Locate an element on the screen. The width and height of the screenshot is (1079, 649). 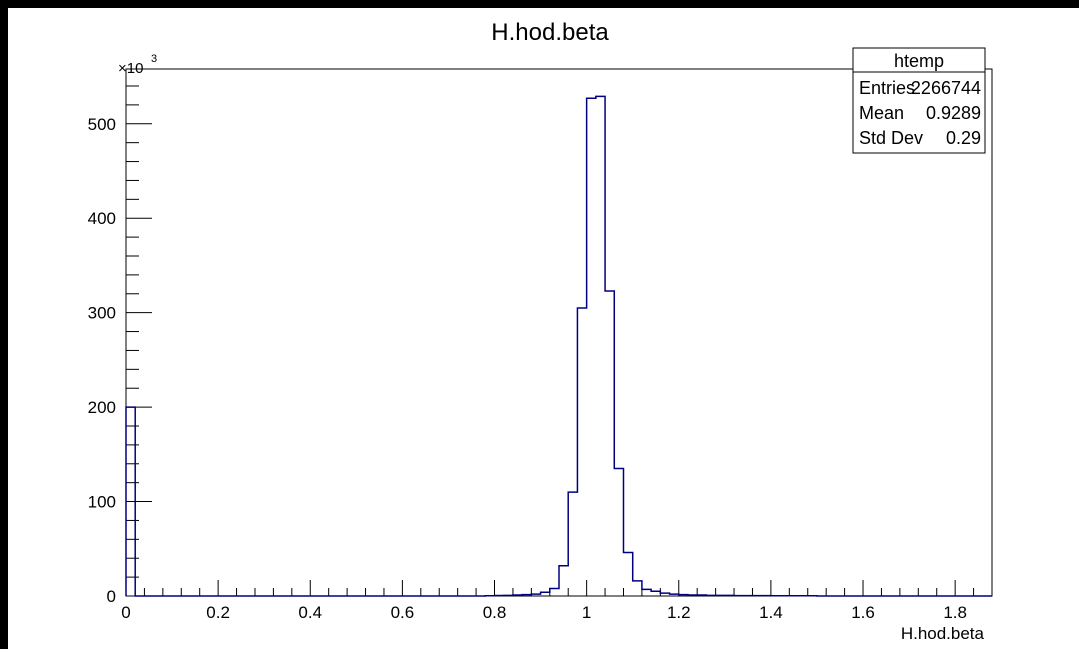
x-tick-label: 1.6 is located at coordinates (863, 612).